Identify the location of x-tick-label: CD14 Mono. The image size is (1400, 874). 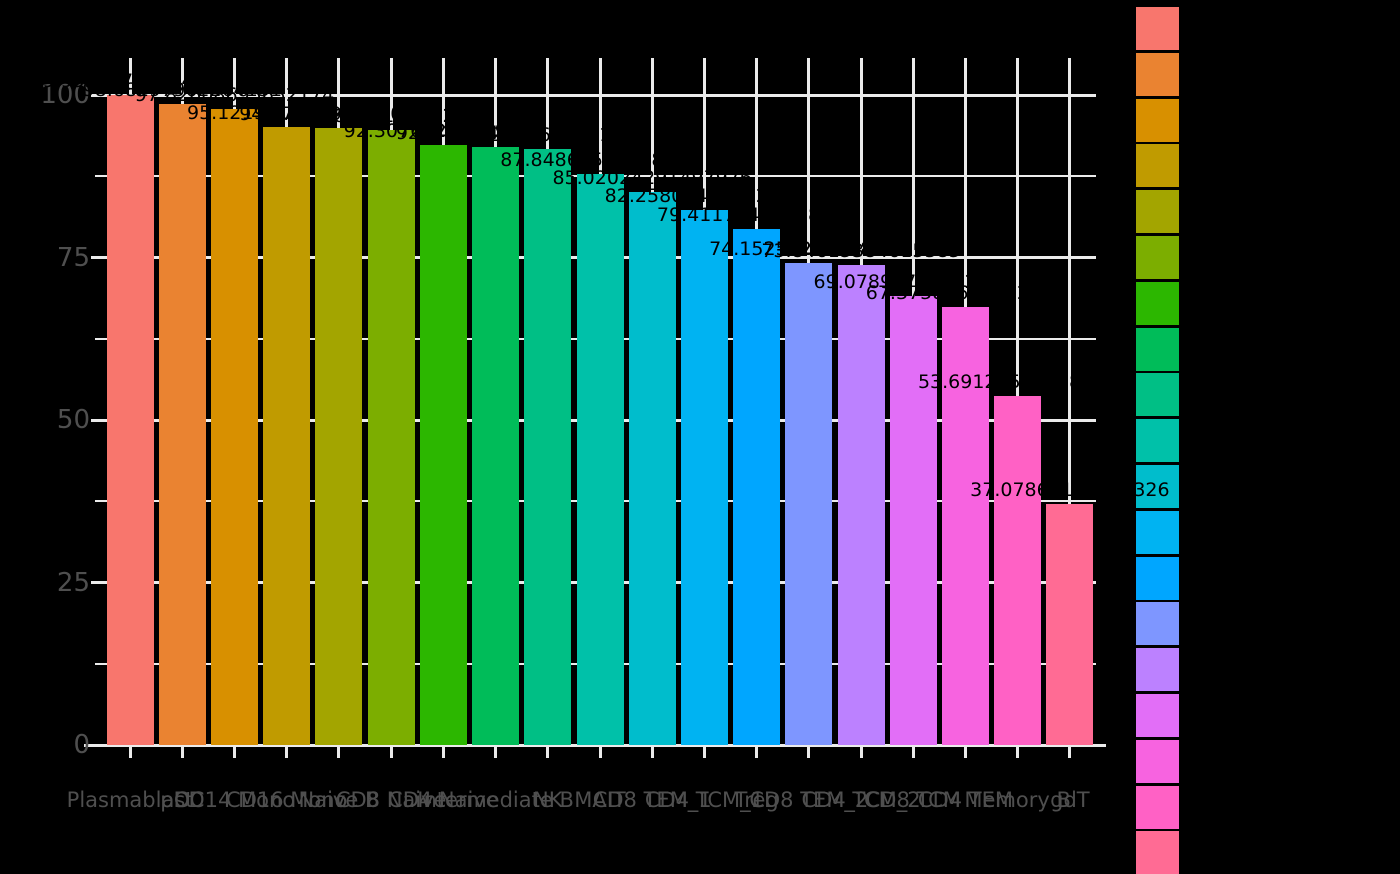
(234, 800).